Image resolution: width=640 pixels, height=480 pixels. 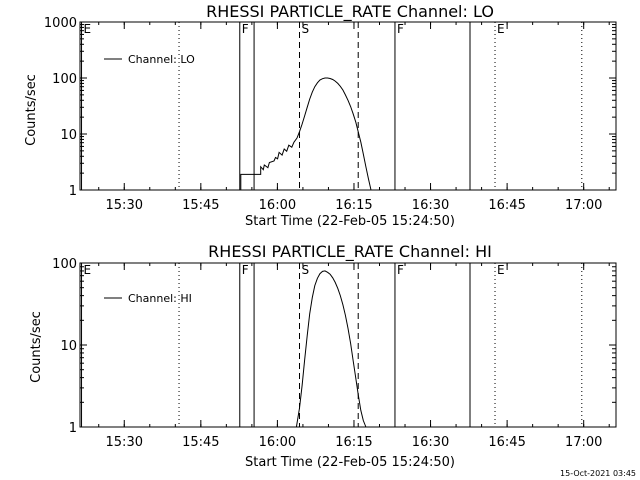 I want to click on legend-label: Channel: LO, so click(x=161, y=59).